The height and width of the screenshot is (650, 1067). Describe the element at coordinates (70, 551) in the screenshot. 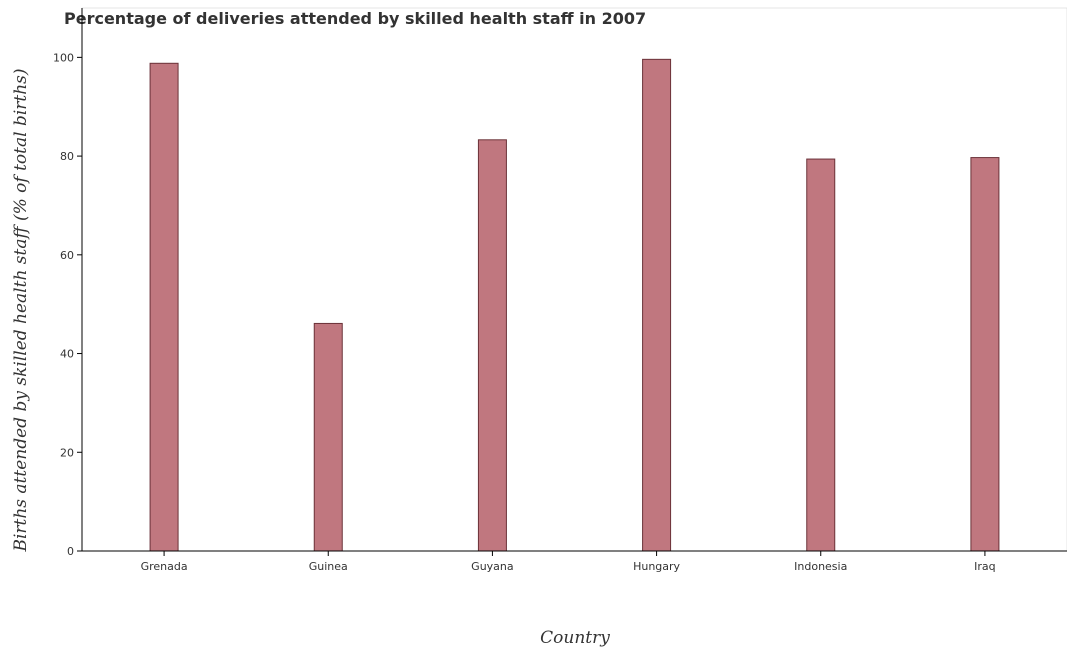

I see `y-tick-label: 0` at that location.